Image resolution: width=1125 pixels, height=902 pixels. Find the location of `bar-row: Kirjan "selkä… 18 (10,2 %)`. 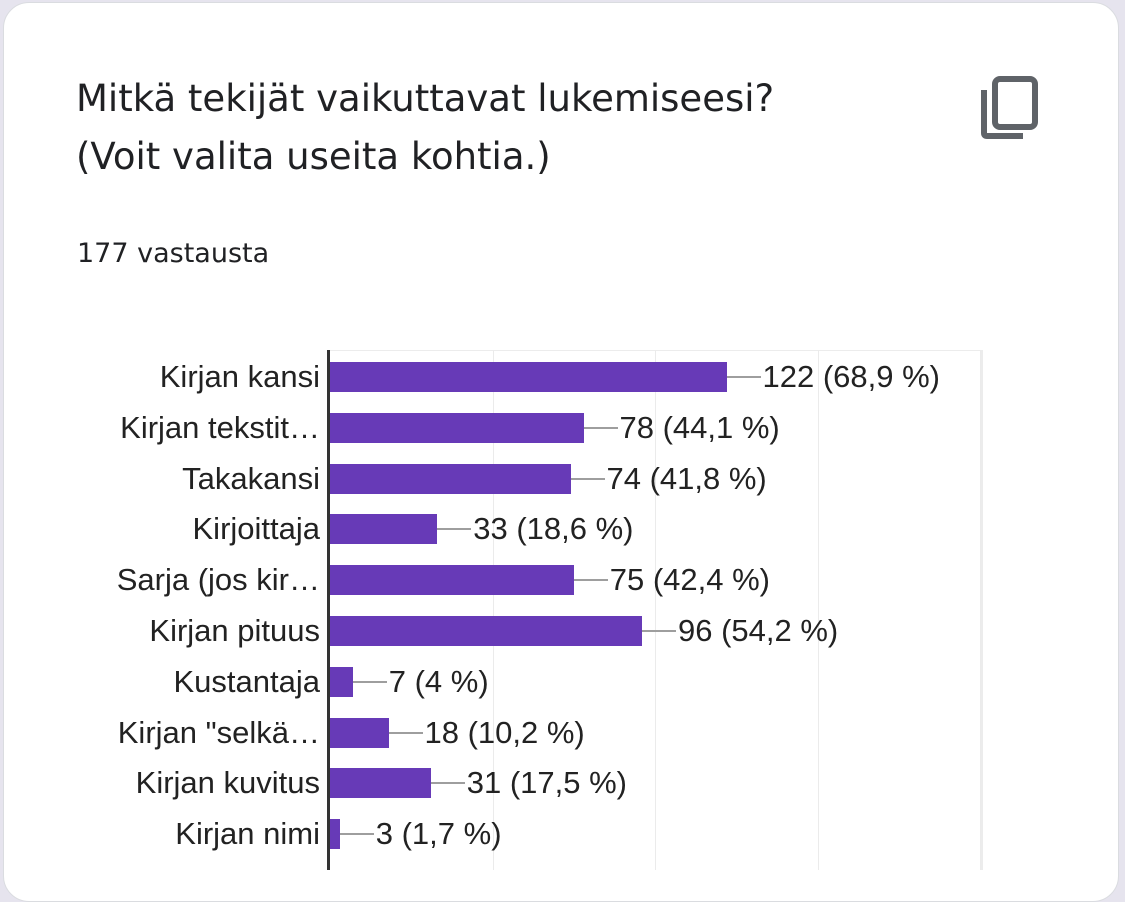

bar-row: Kirjan "selkä… 18 (10,2 %) is located at coordinates (562, 732).